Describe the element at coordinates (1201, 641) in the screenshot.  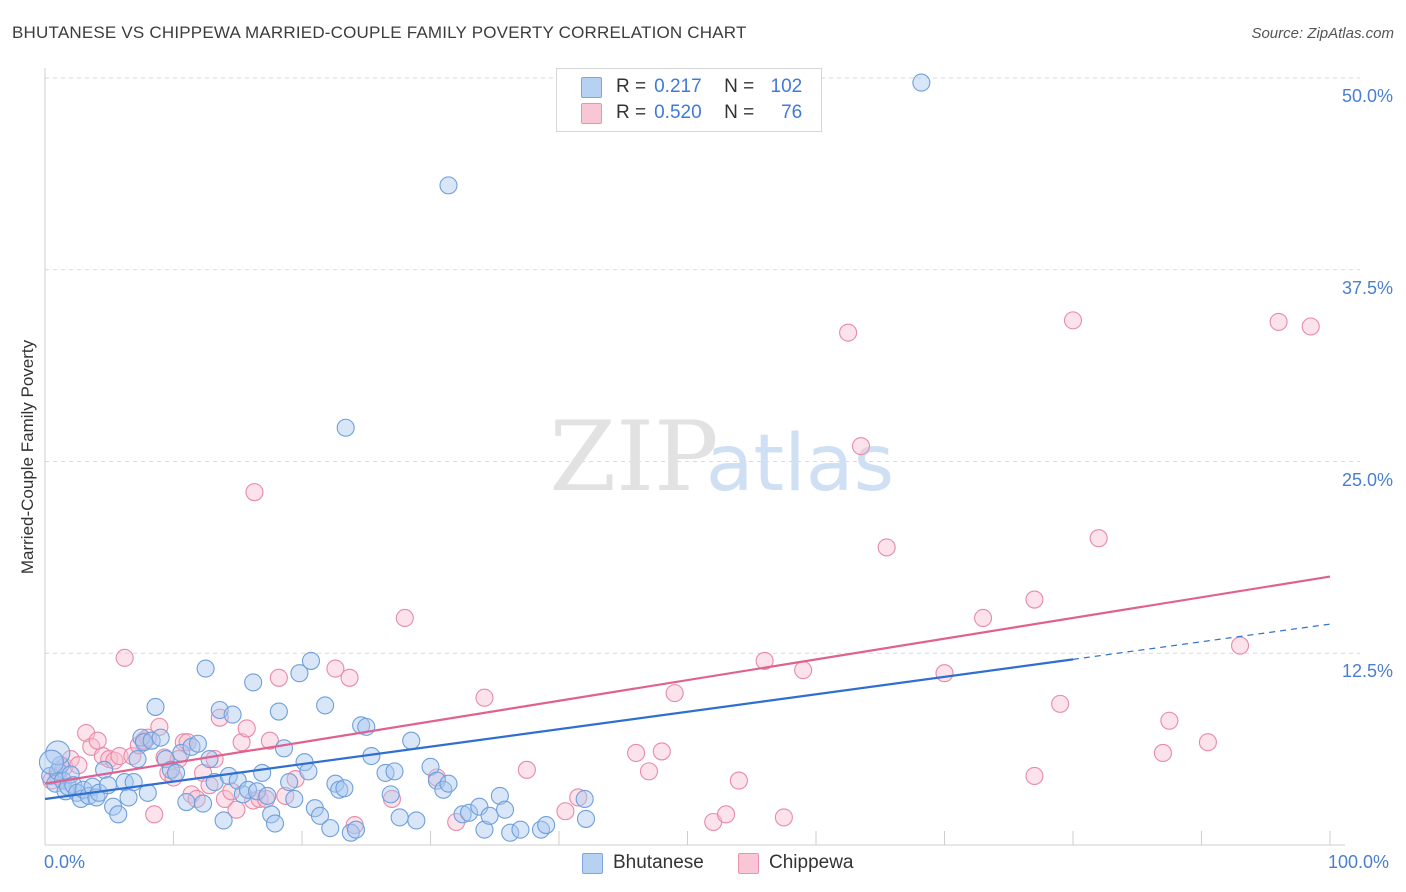
I see `bhutanese-trend-extension` at that location.